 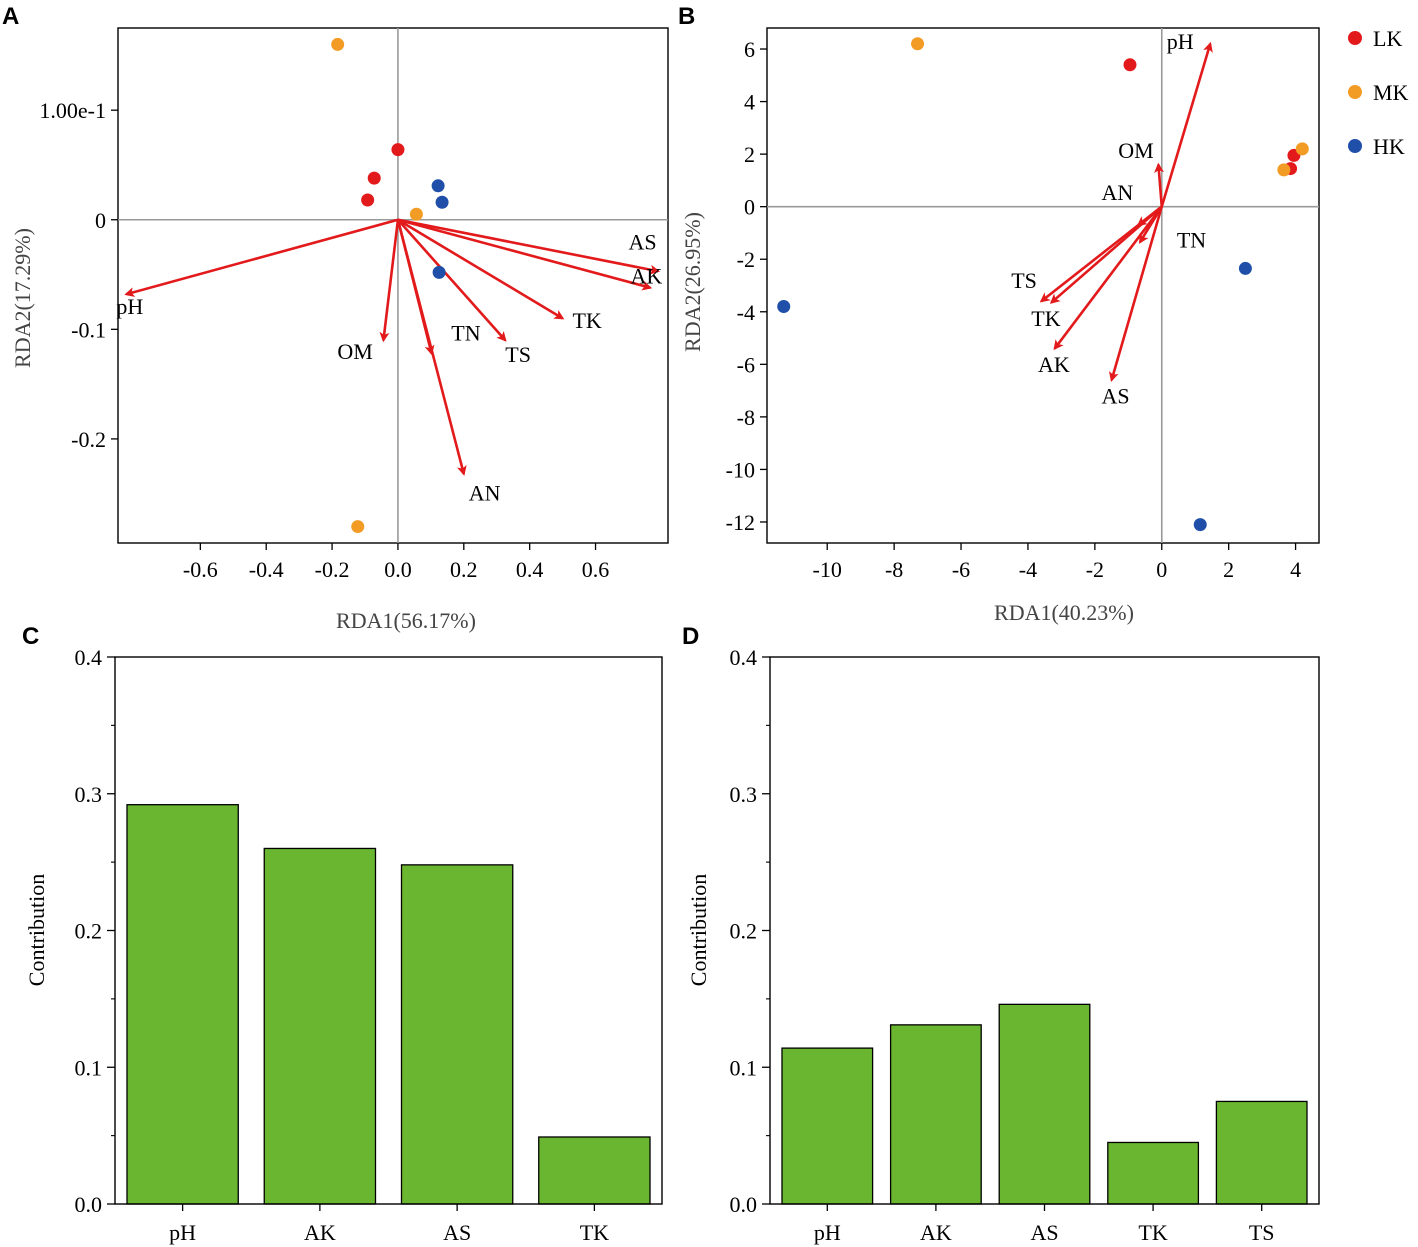 I want to click on bar-as-c, so click(x=457, y=1034).